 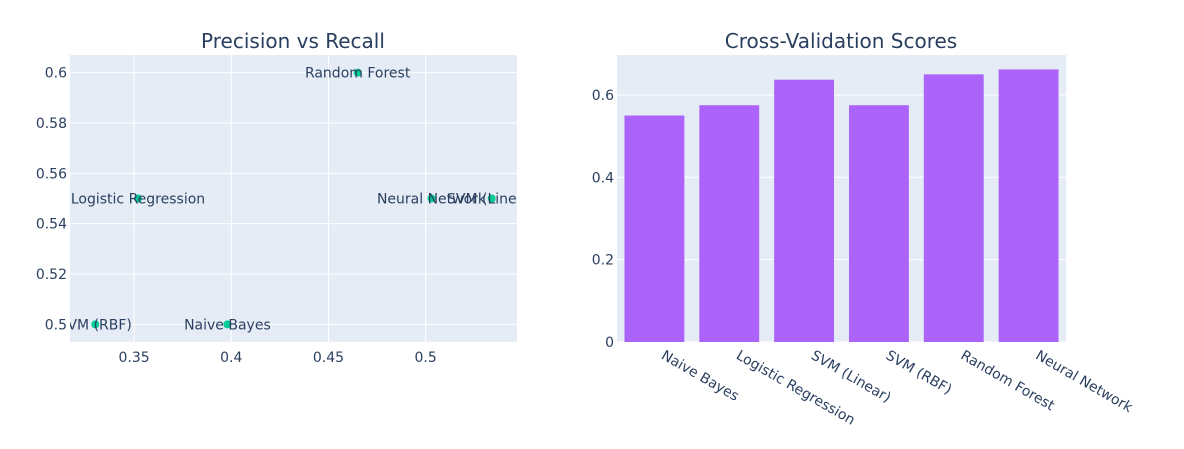 What do you see at coordinates (603, 261) in the screenshot?
I see `bar-y-tick-label: 0.2` at bounding box center [603, 261].